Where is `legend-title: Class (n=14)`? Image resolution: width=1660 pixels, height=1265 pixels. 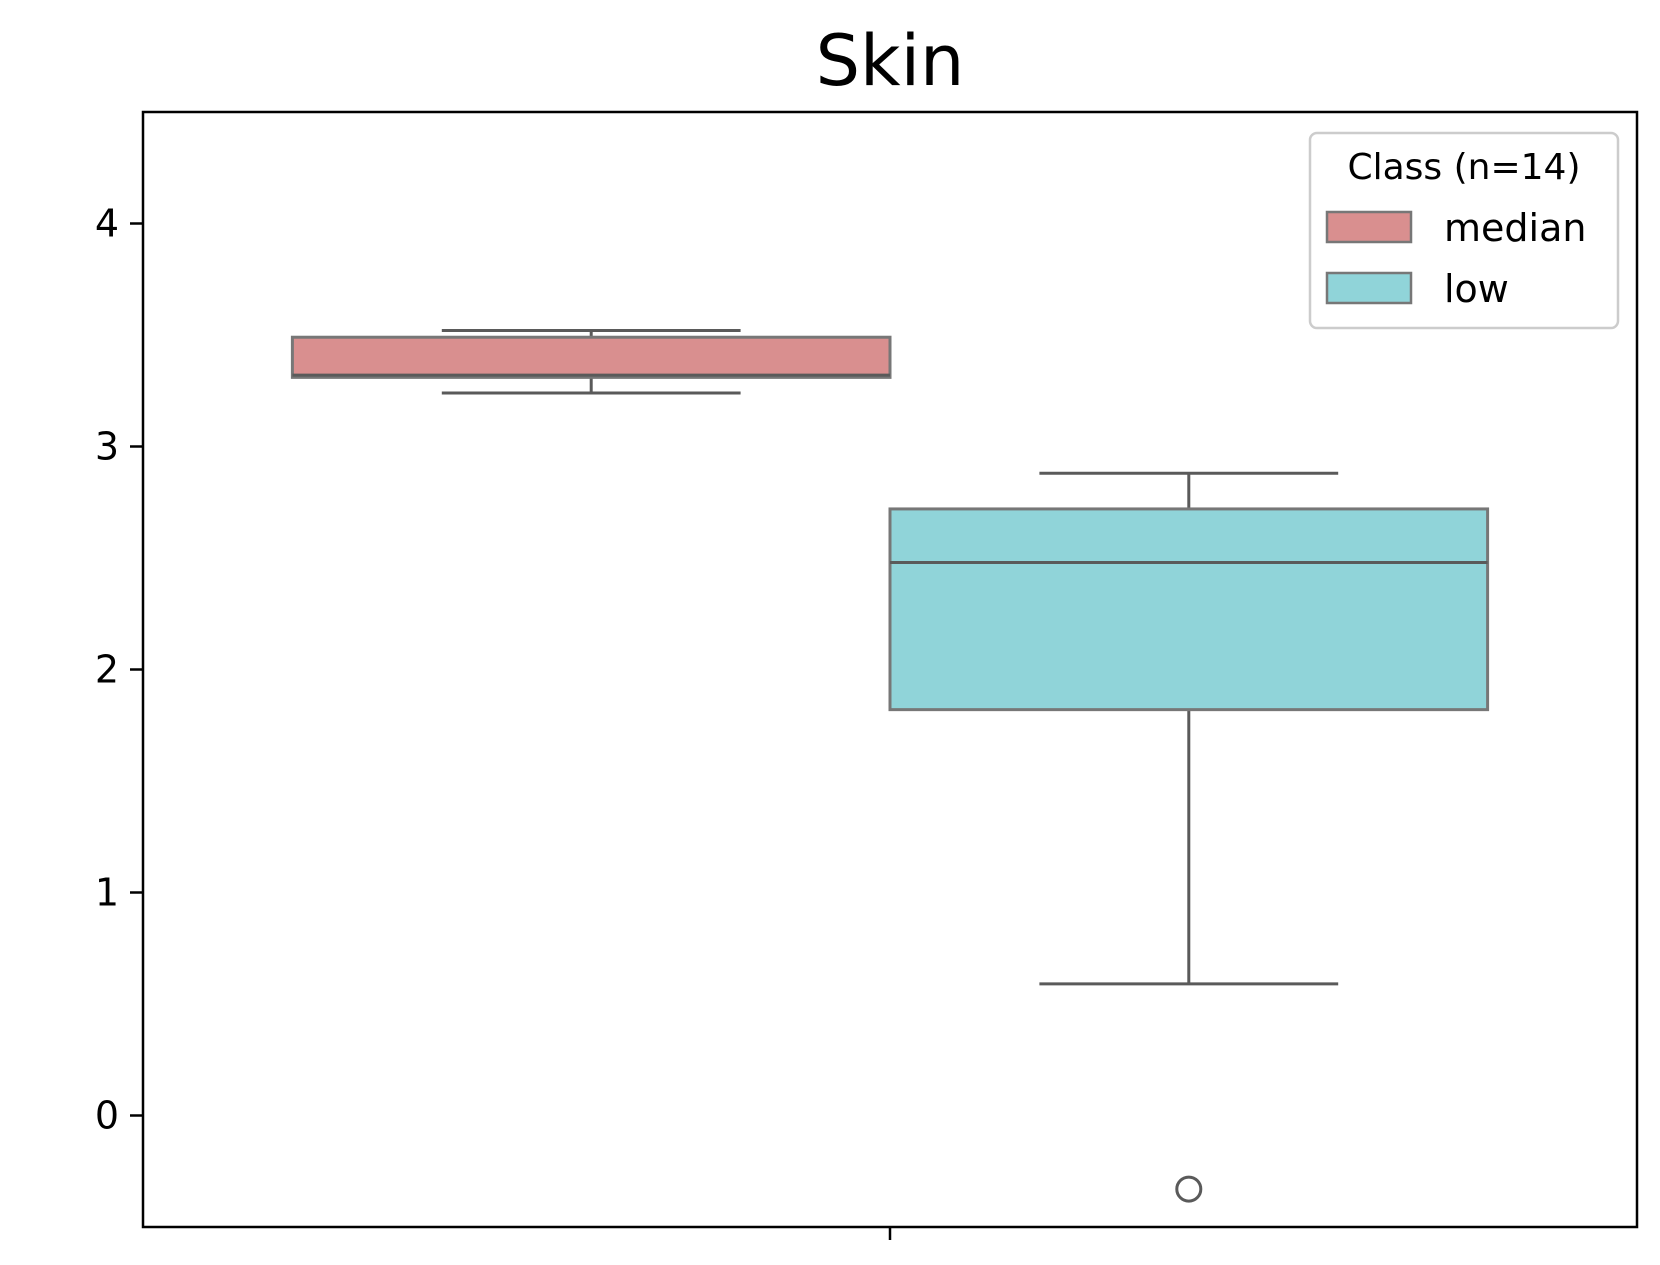 legend-title: Class (n=14) is located at coordinates (1463, 167).